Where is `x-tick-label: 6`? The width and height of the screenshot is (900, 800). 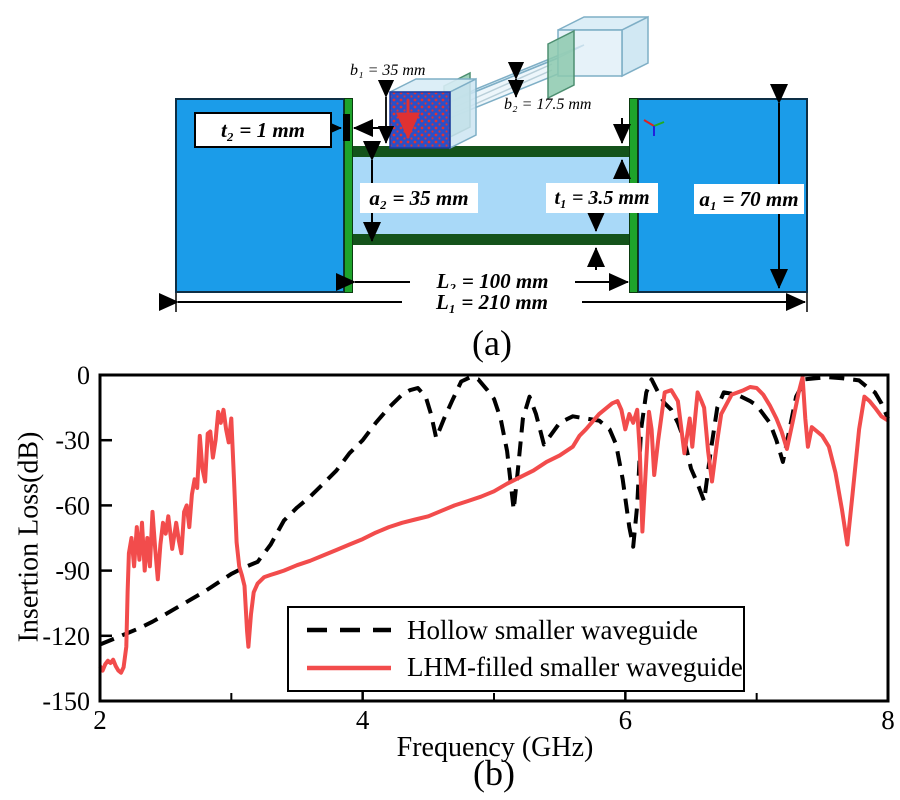 x-tick-label: 6 is located at coordinates (626, 720).